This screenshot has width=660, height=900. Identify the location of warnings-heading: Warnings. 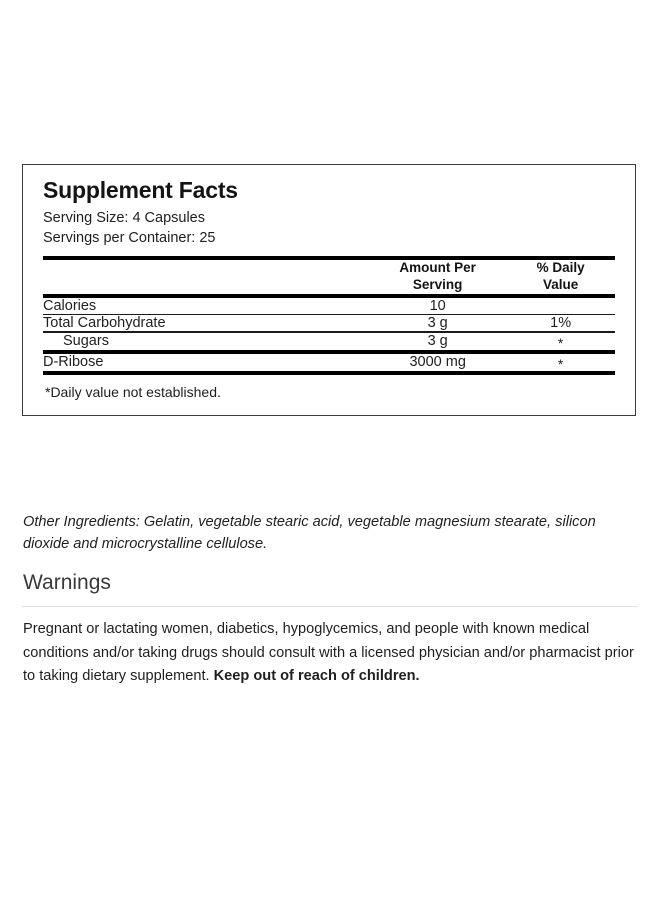
(67, 582).